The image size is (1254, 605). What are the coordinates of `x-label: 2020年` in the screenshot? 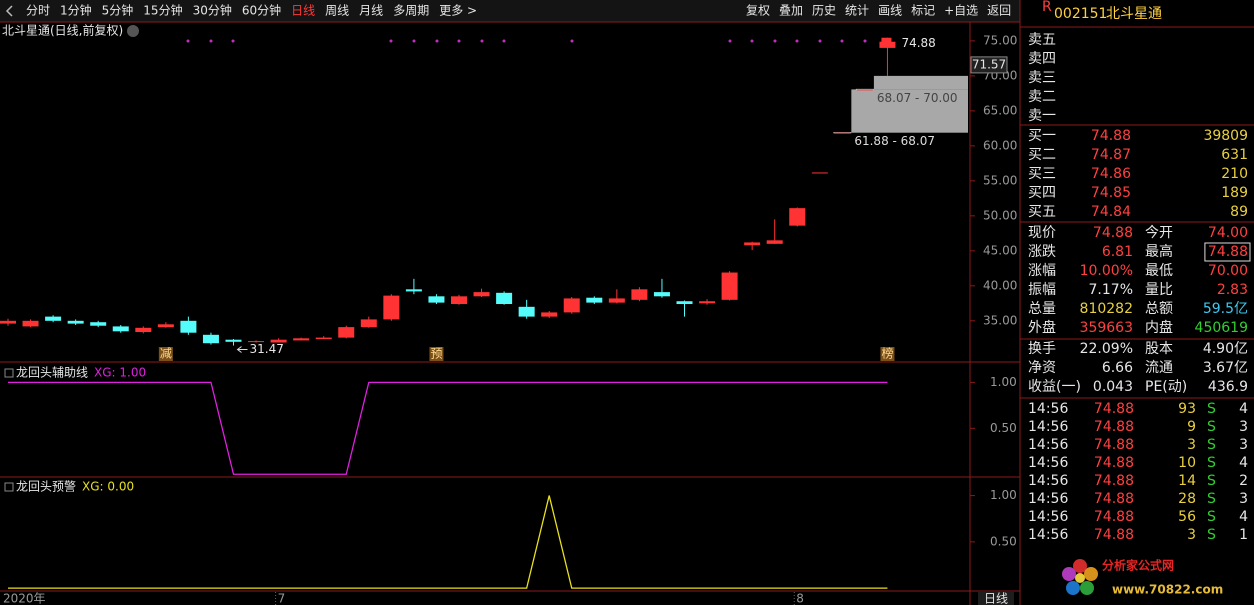 It's located at (24, 598).